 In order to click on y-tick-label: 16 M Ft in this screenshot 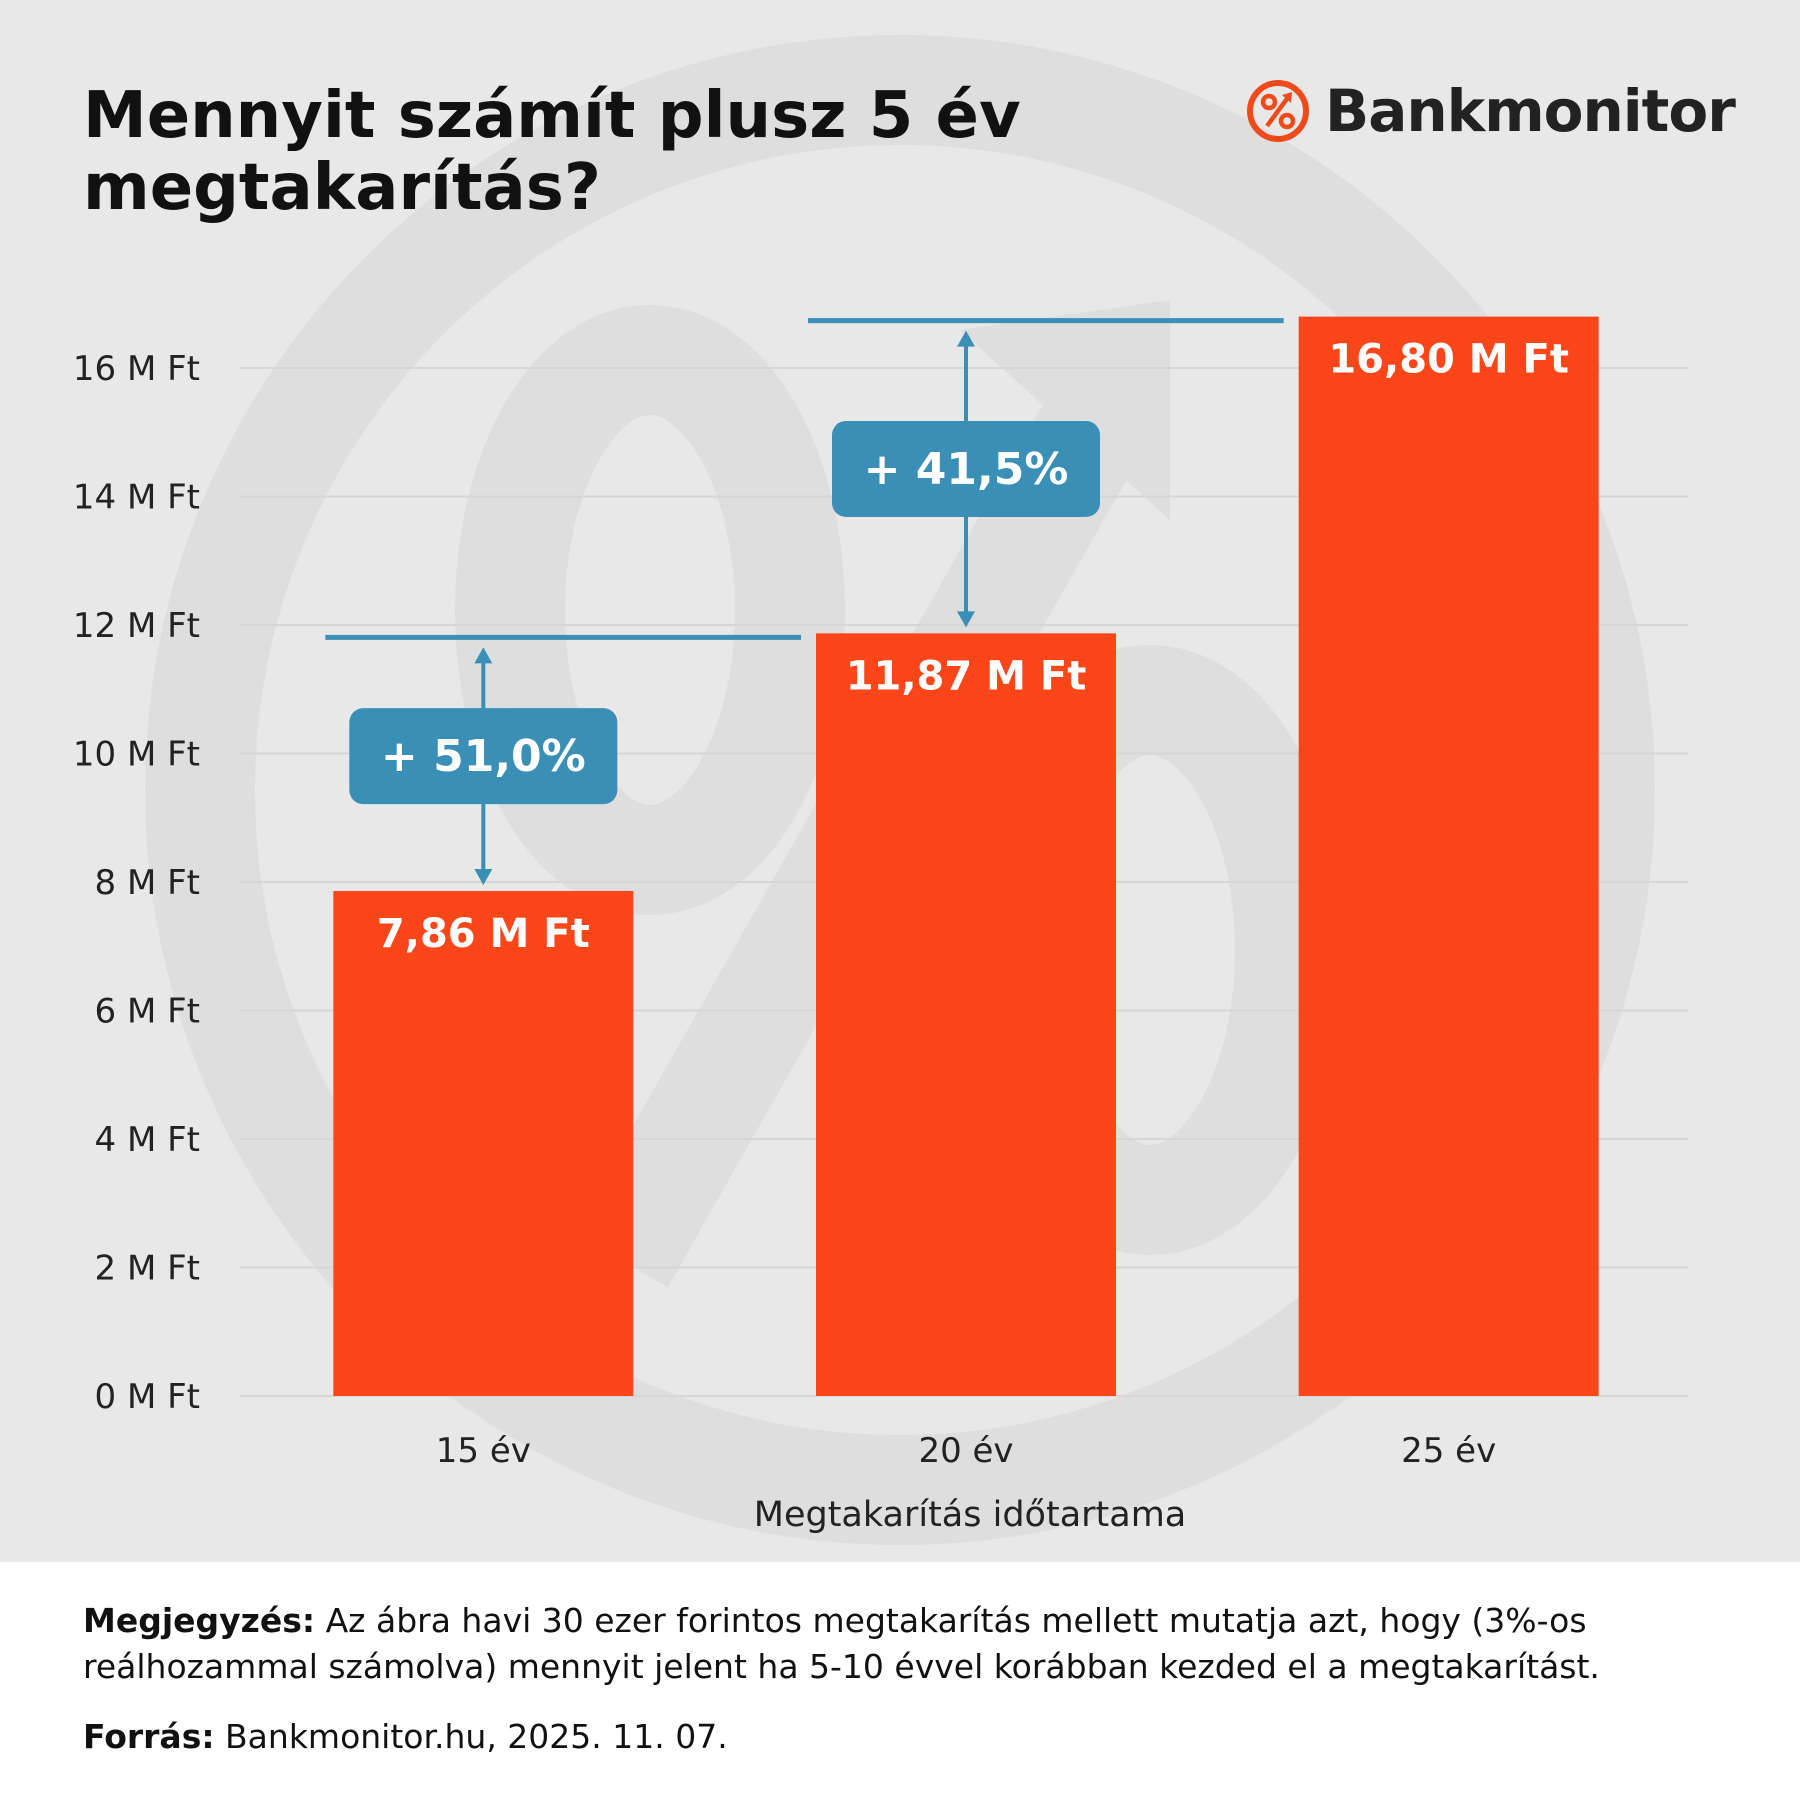, I will do `click(136, 369)`.